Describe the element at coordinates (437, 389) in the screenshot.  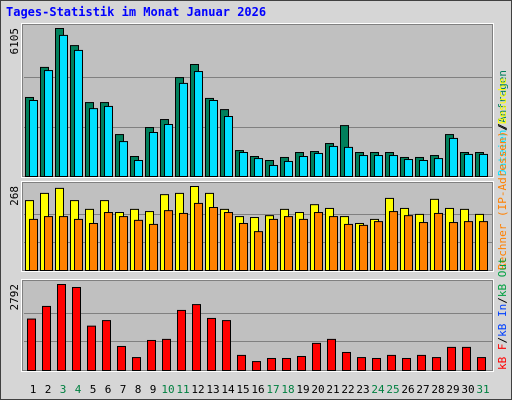
I see `x-tick-label: 28` at that location.